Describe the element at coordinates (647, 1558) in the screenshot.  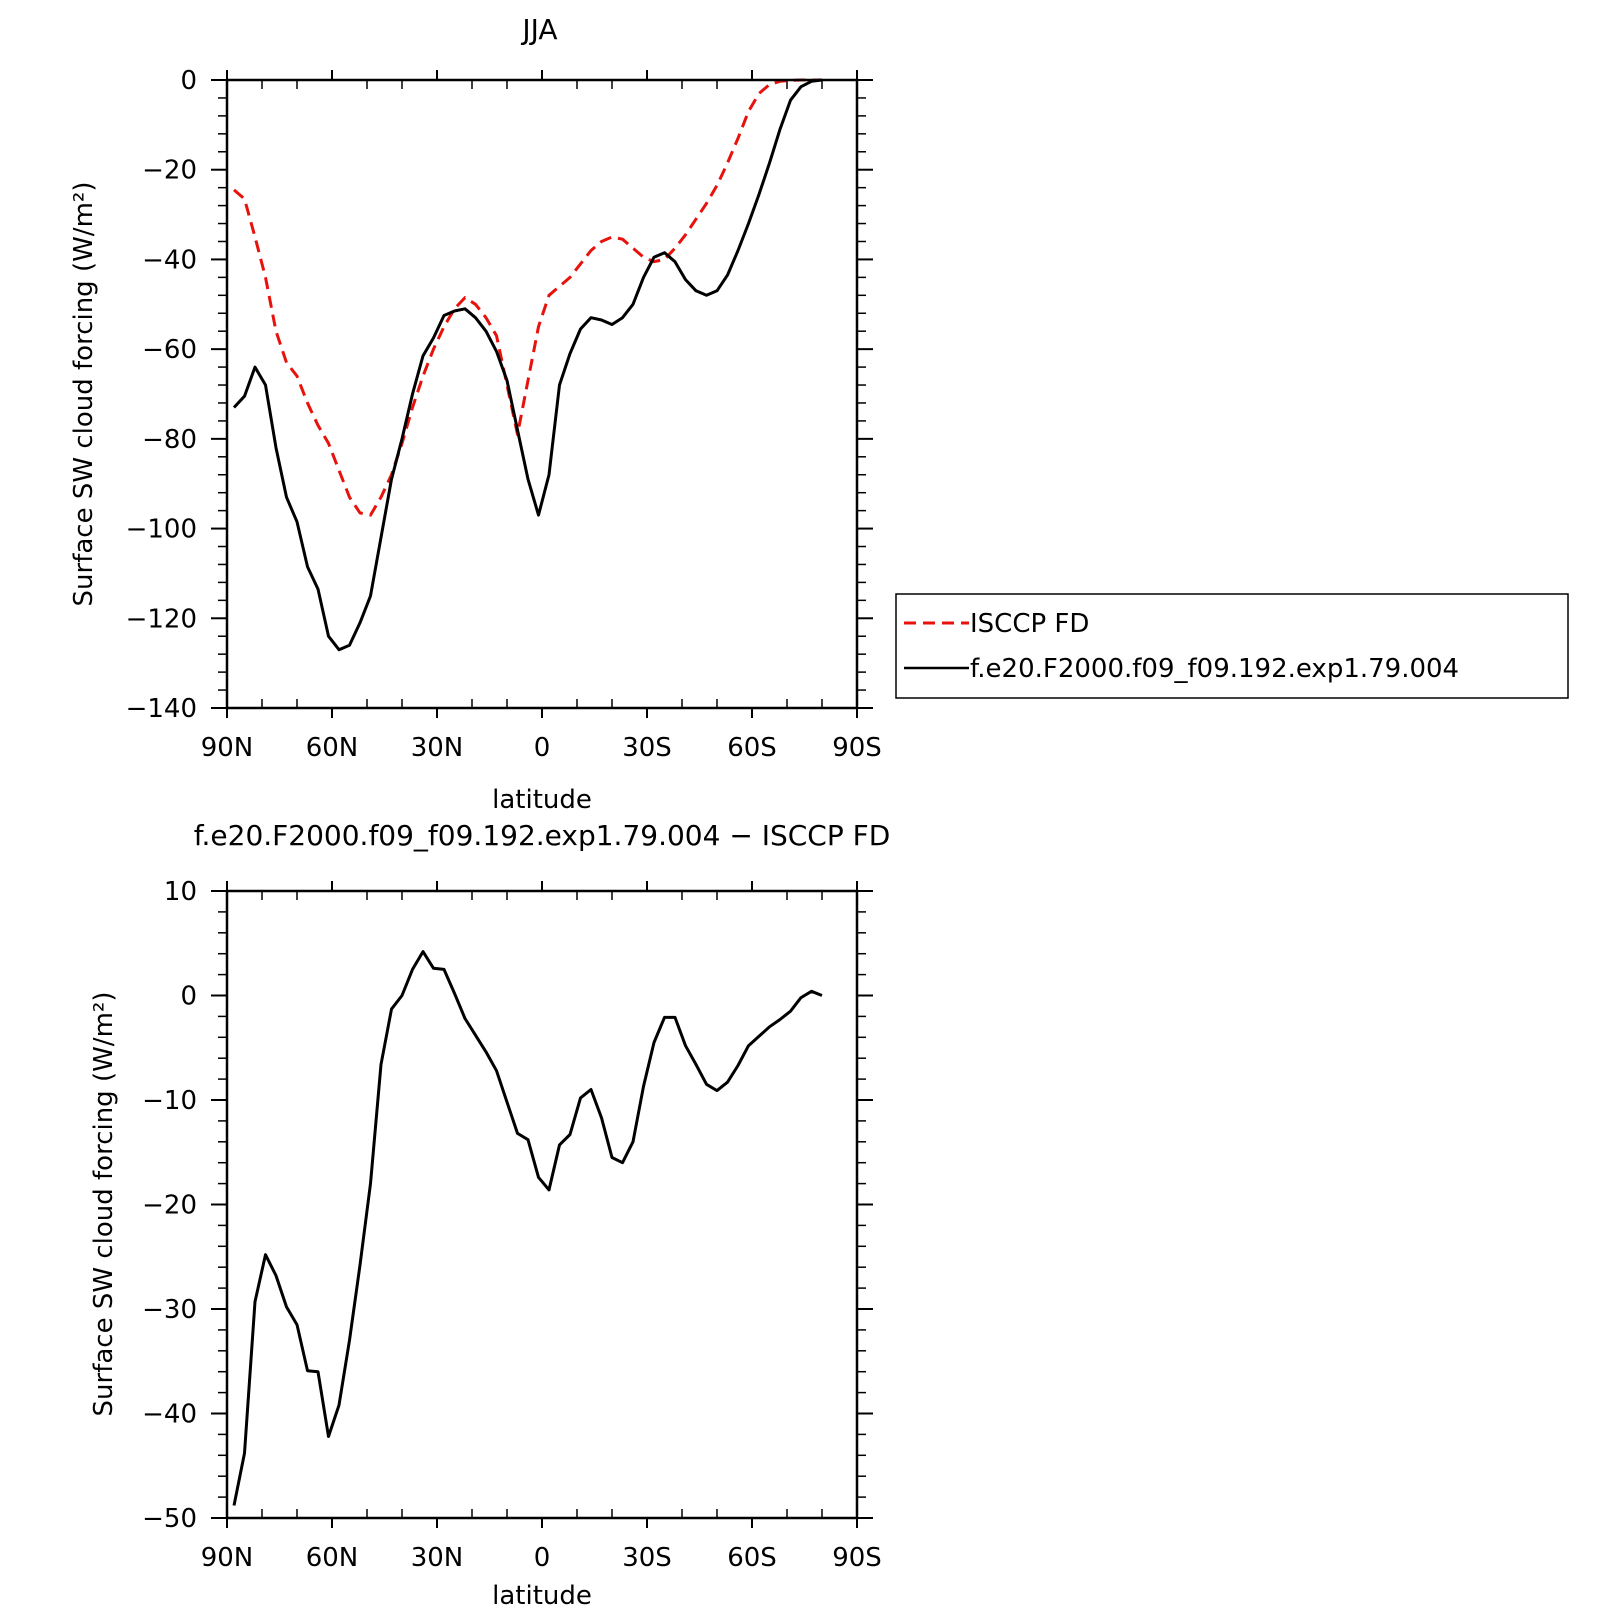
I see `bottom-x-tick-label: 30S` at that location.